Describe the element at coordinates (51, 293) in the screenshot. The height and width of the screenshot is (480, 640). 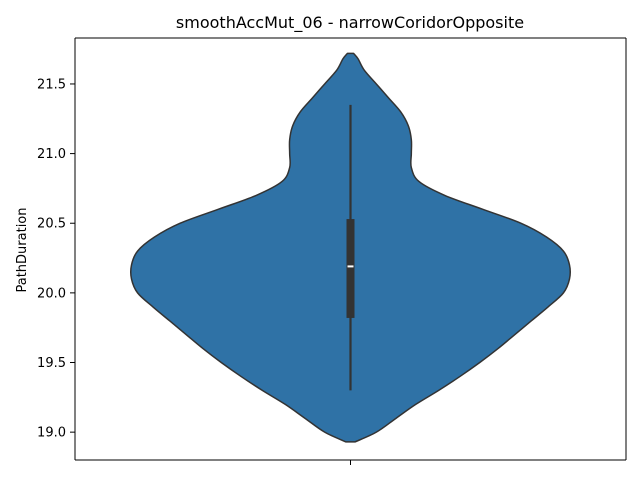
I see `y-tick-label: 20.0` at that location.